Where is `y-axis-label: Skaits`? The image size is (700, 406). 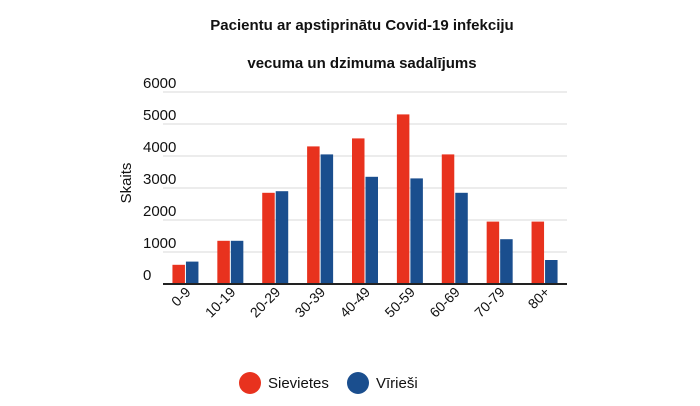
y-axis-label: Skaits is located at coordinates (126, 183).